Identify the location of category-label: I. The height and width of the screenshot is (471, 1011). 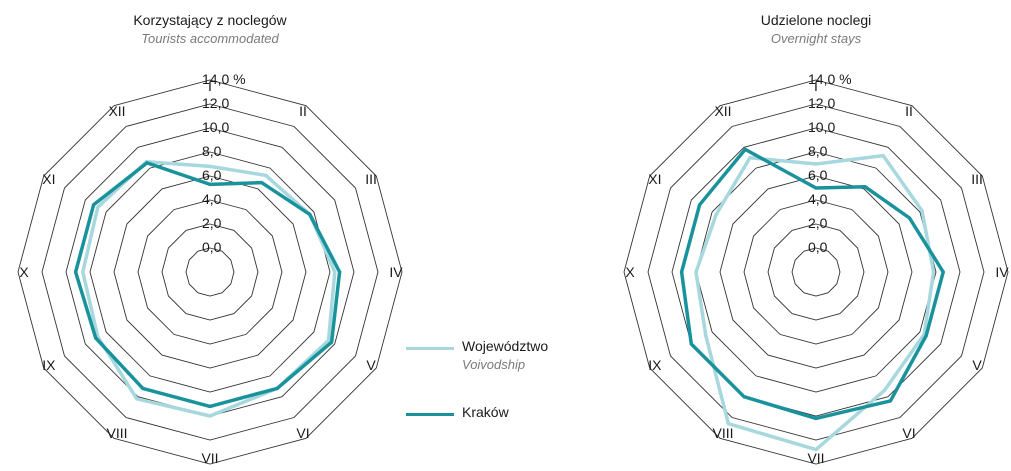
(210, 86).